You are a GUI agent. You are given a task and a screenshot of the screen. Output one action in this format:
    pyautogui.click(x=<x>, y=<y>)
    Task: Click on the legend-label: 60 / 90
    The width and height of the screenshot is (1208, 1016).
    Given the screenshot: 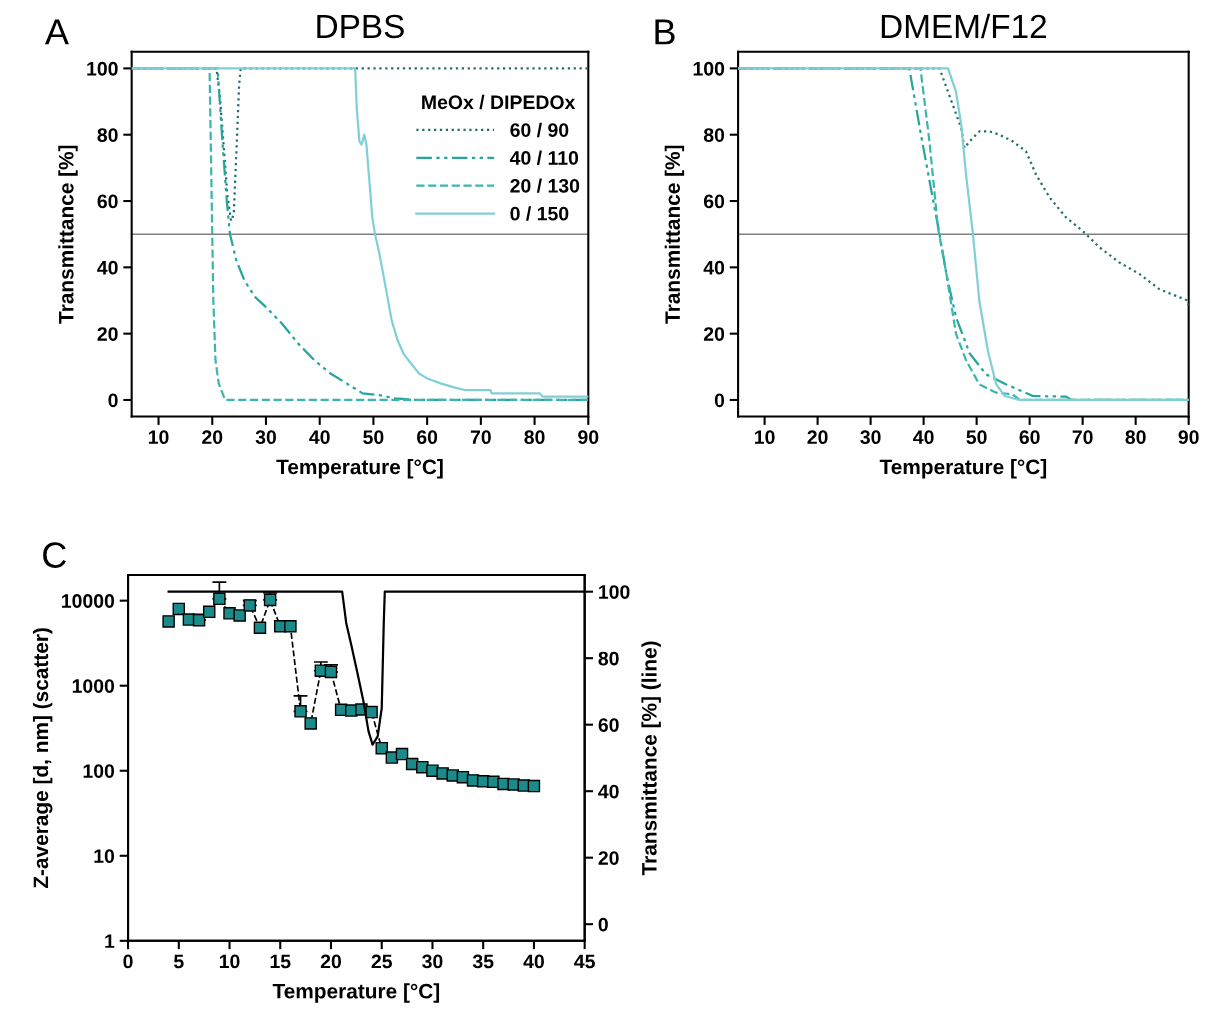 What is the action you would take?
    pyautogui.click(x=539, y=130)
    